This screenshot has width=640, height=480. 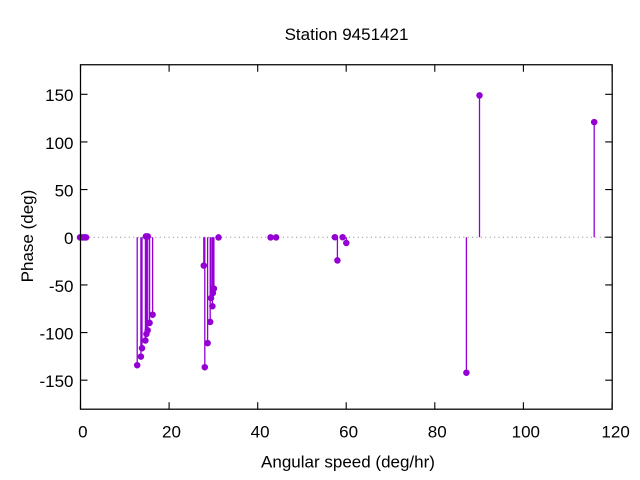 I want to click on svg-text: Phase (deg), so click(x=27, y=236).